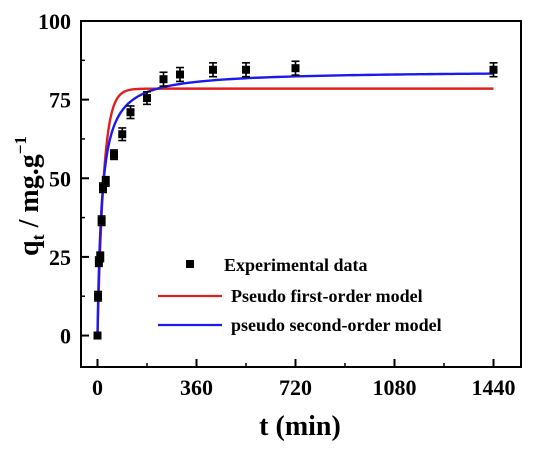 This screenshot has width=550, height=455. I want to click on x-tick-label: 1440, so click(494, 387).